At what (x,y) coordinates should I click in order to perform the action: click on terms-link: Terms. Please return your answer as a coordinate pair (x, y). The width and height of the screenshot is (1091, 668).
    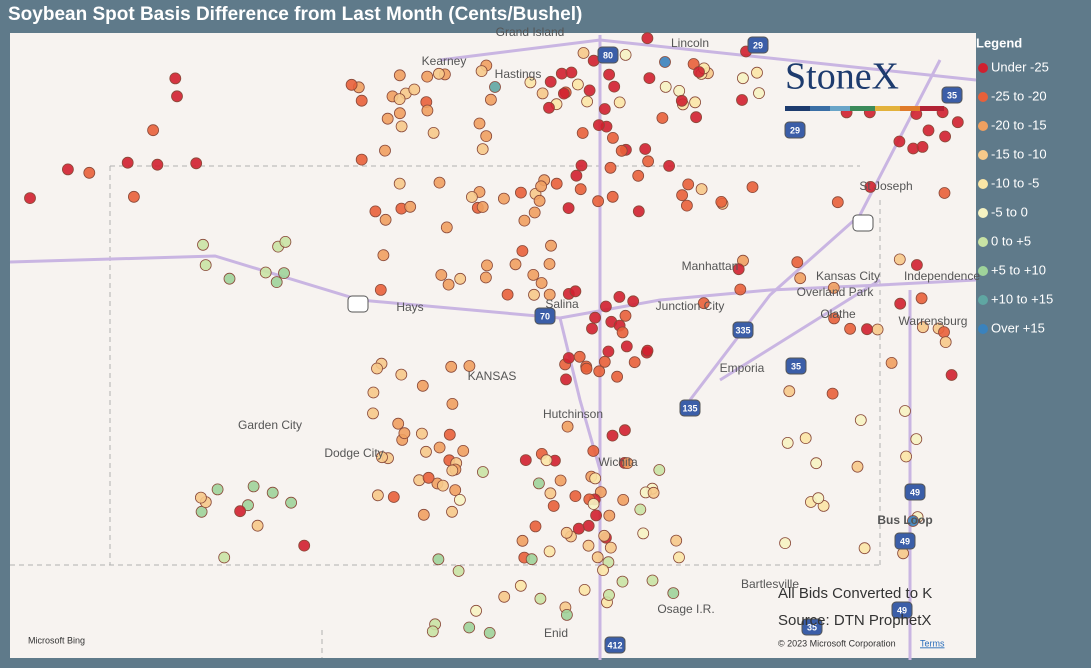
    Looking at the image, I should click on (932, 643).